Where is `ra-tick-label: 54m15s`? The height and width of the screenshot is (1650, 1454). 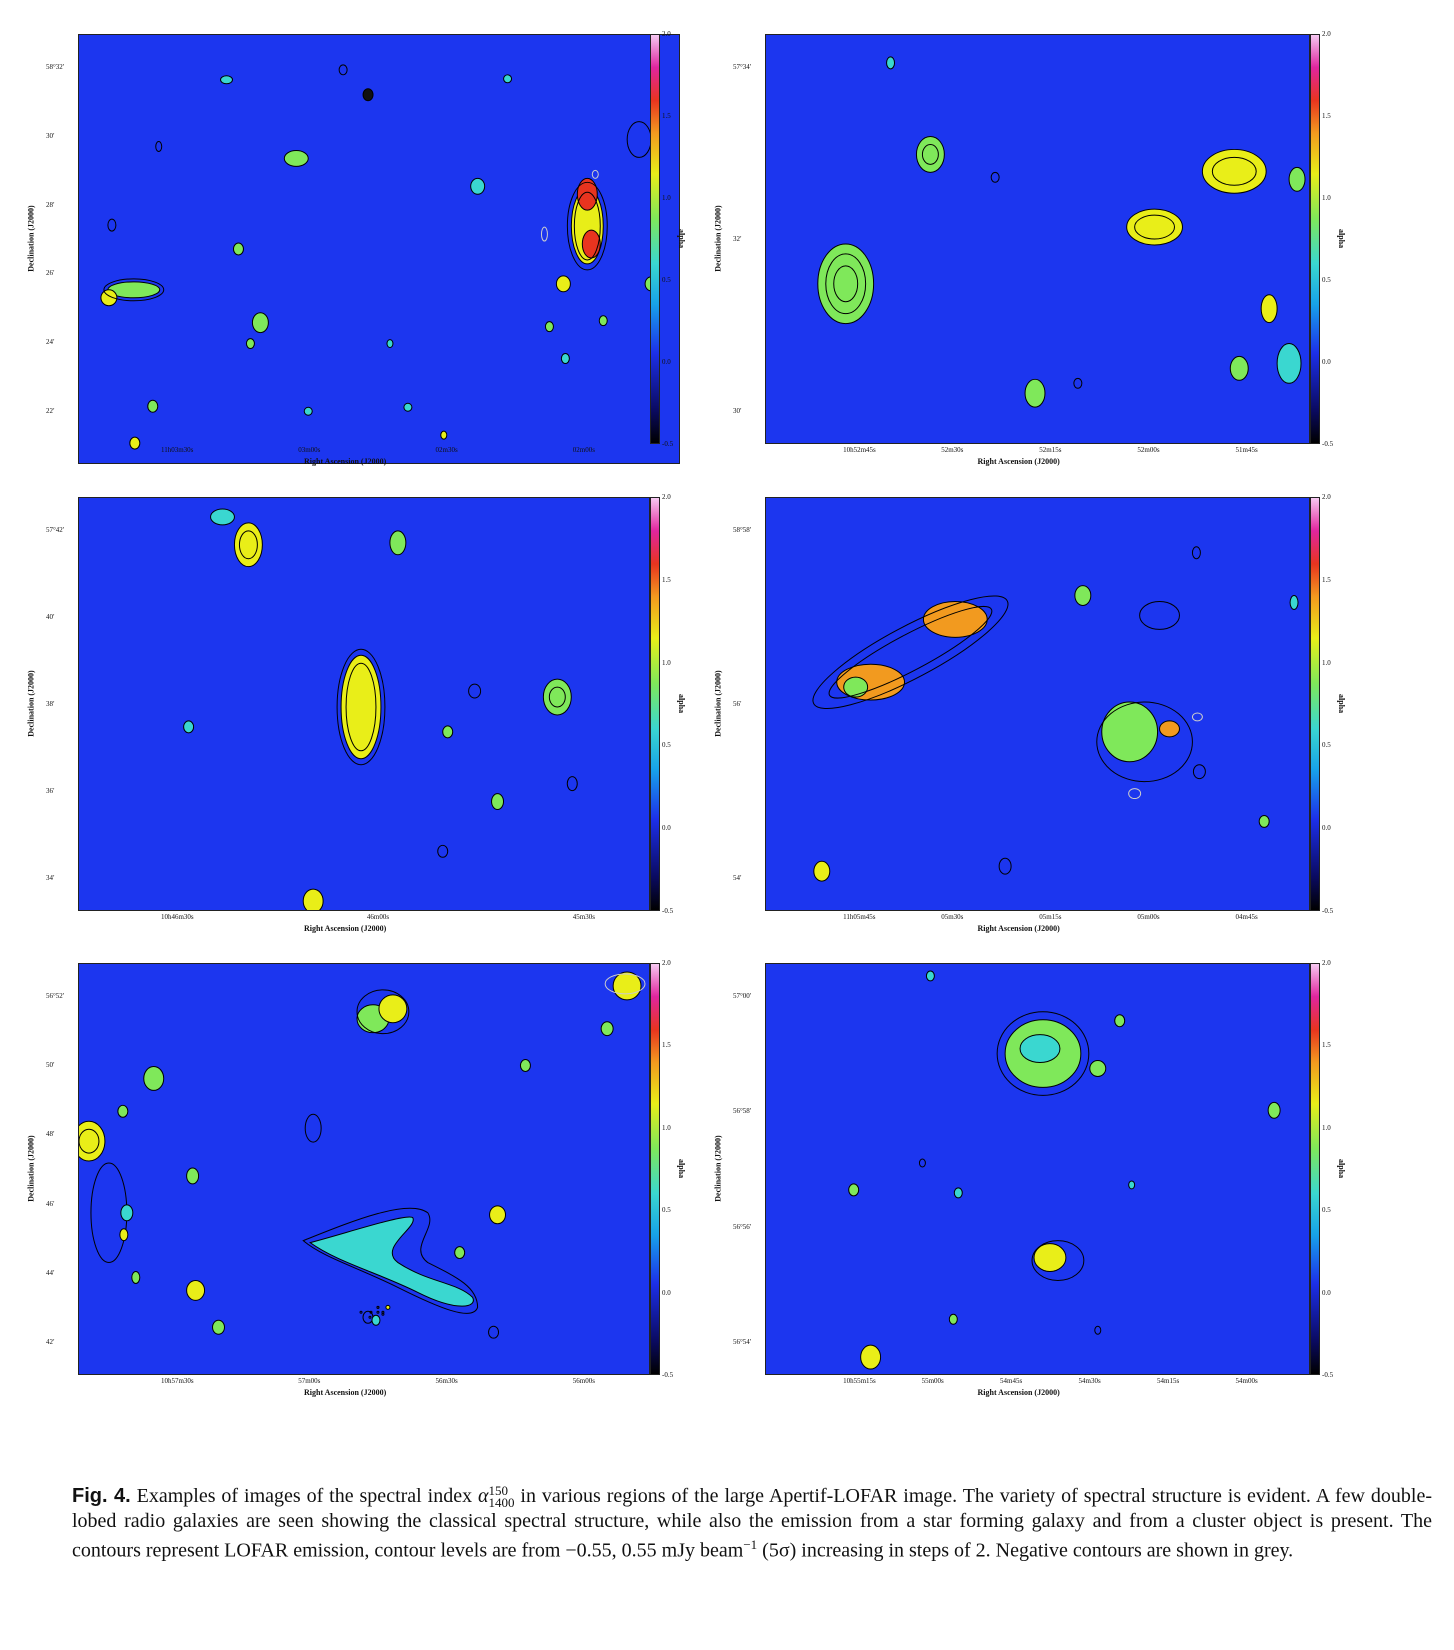 ra-tick-label: 54m15s is located at coordinates (1168, 1381).